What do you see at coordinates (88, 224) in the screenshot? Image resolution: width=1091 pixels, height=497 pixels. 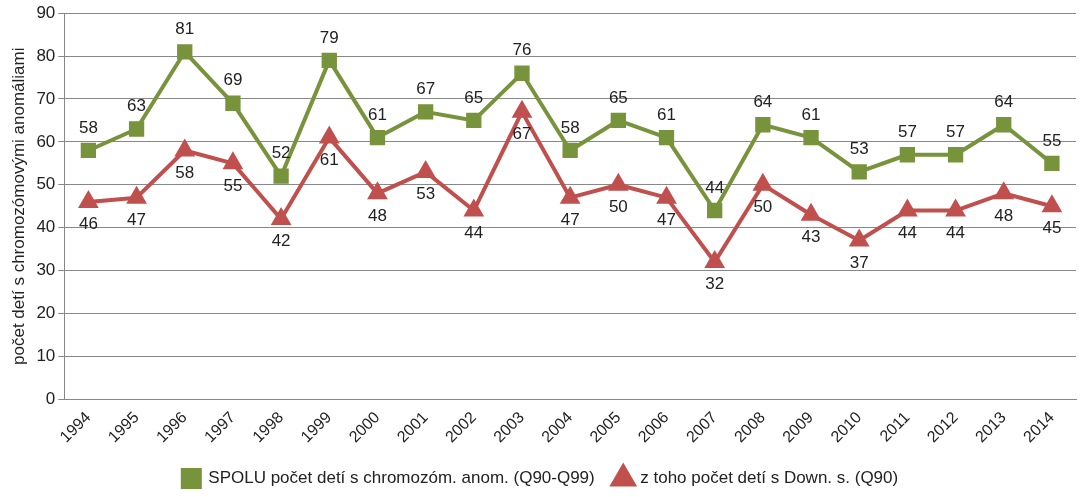 I see `data-label: 46` at bounding box center [88, 224].